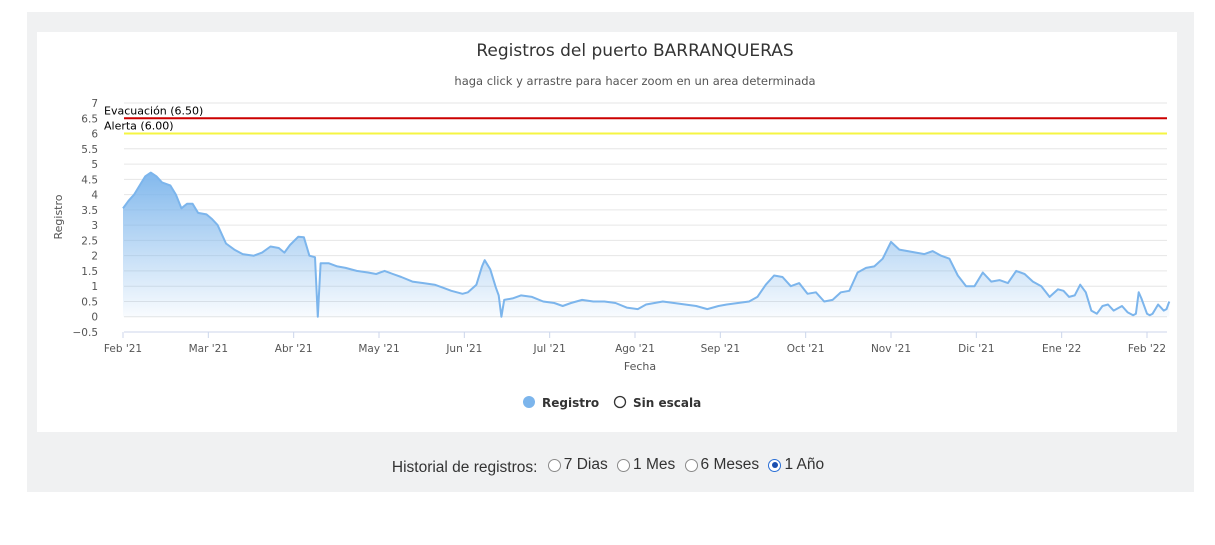 The height and width of the screenshot is (545, 1215). Describe the element at coordinates (89, 150) in the screenshot. I see `y-tick-label: 5.5` at that location.